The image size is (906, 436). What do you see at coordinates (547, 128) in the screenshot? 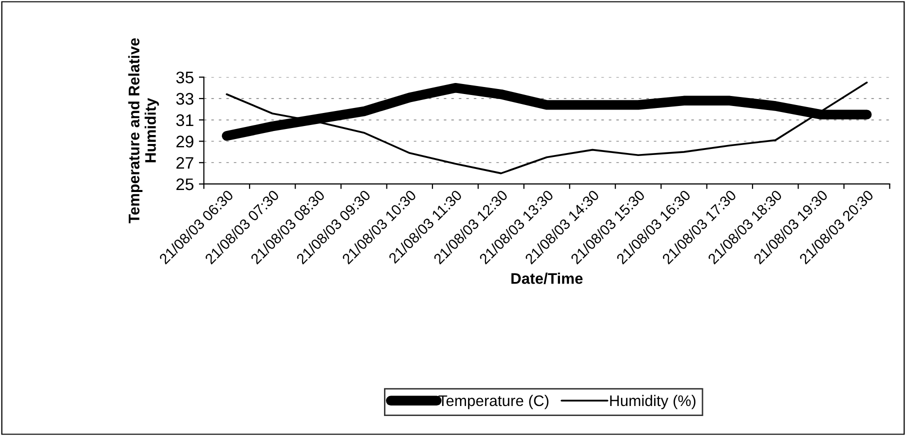
I see `line-series` at bounding box center [547, 128].